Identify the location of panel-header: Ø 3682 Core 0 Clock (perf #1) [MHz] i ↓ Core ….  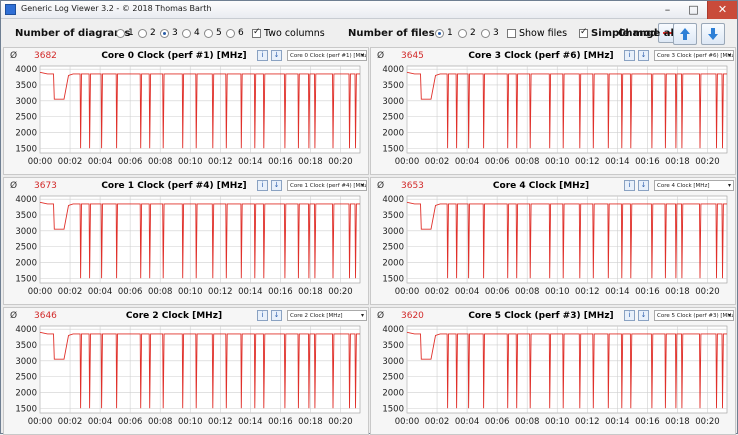
(186, 56).